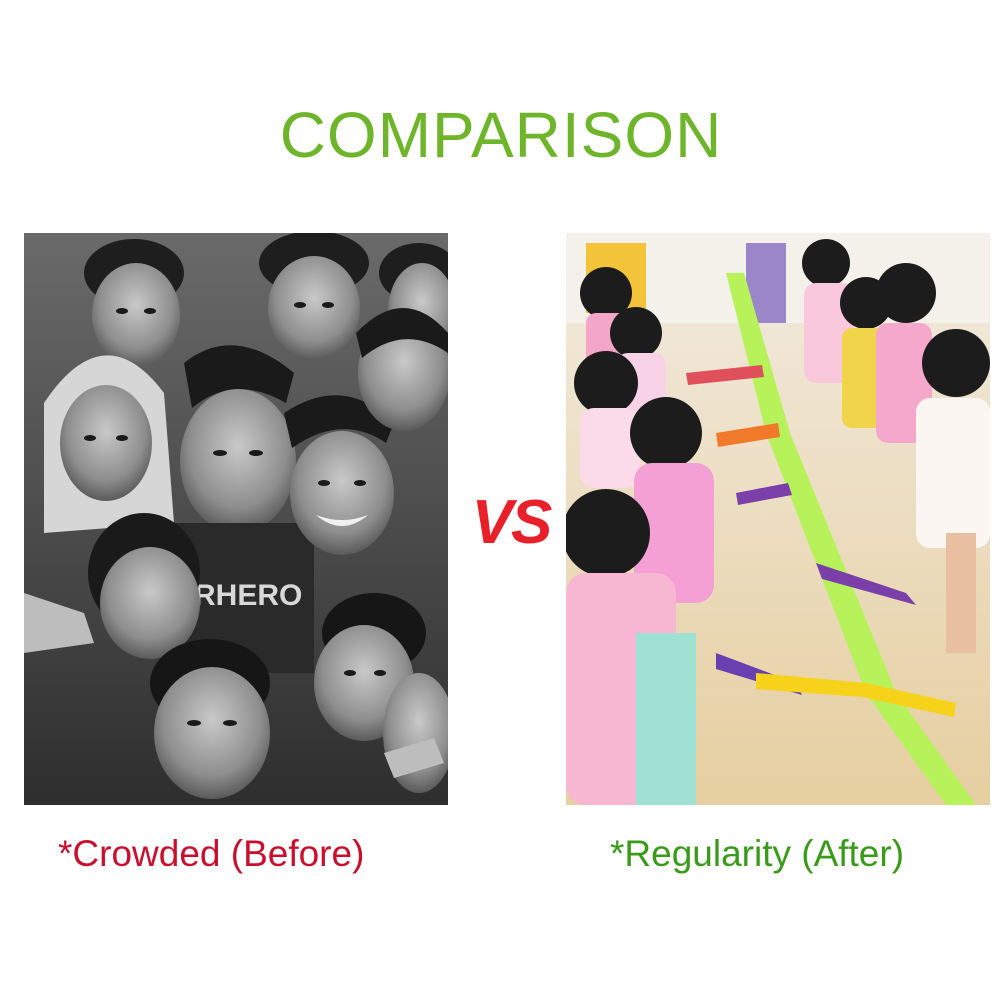 Image resolution: width=1002 pixels, height=1002 pixels. Describe the element at coordinates (757, 853) in the screenshot. I see `caption-after: *Regularity (After)` at that location.